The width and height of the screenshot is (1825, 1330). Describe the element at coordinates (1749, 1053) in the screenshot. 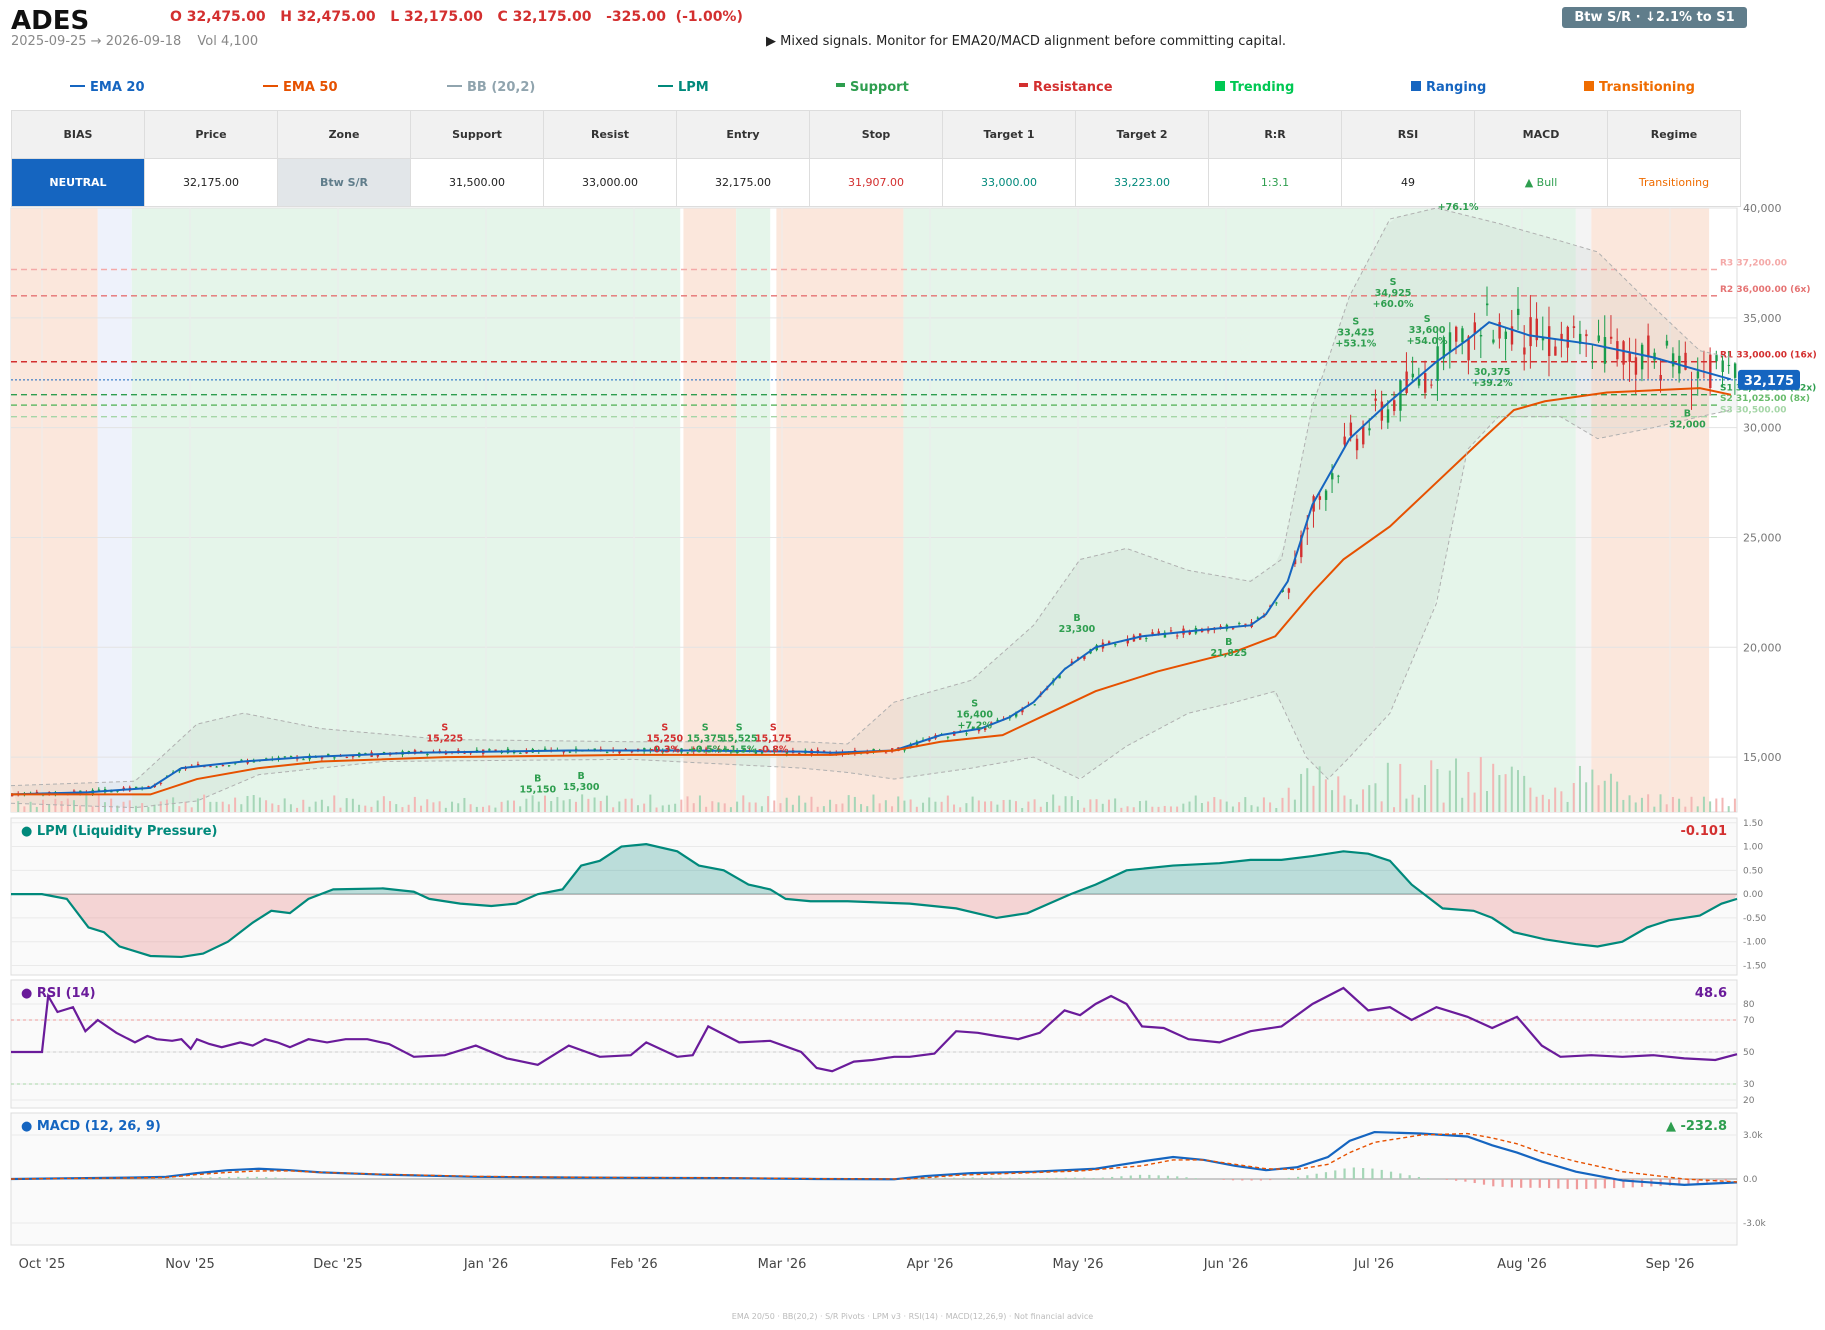

I see `subpanel-tick: 50` at that location.